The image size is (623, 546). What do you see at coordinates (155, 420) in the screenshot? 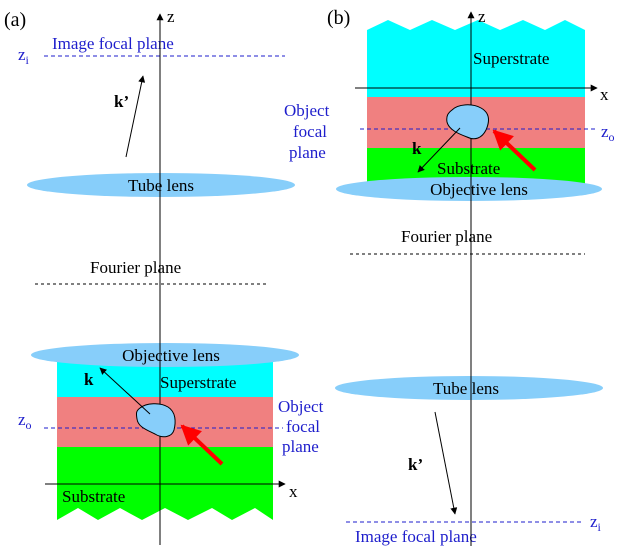
I see `sample-particle` at bounding box center [155, 420].